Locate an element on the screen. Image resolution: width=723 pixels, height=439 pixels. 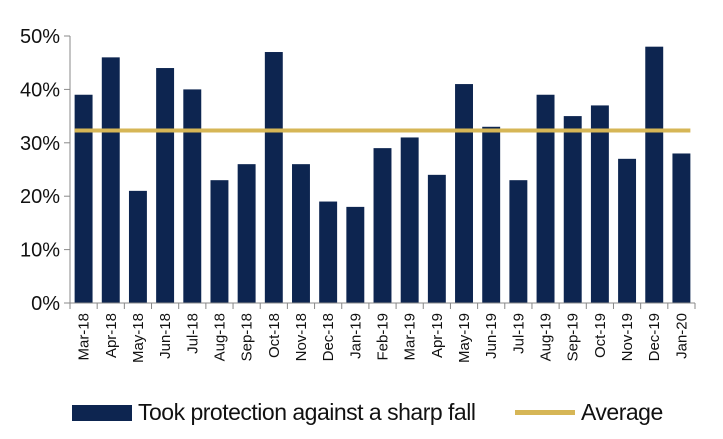
x-tick-label: Sep-18 is located at coordinates (247, 337).